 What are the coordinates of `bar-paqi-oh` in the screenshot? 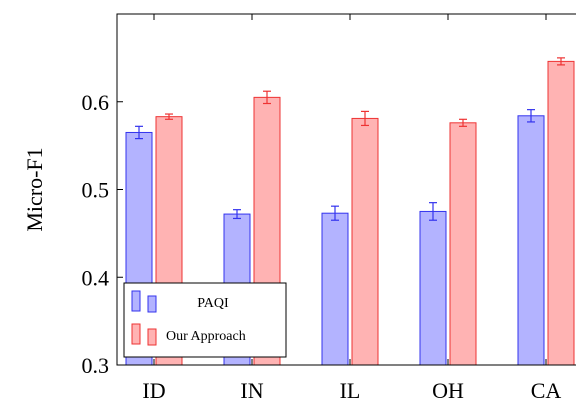 It's located at (433, 288).